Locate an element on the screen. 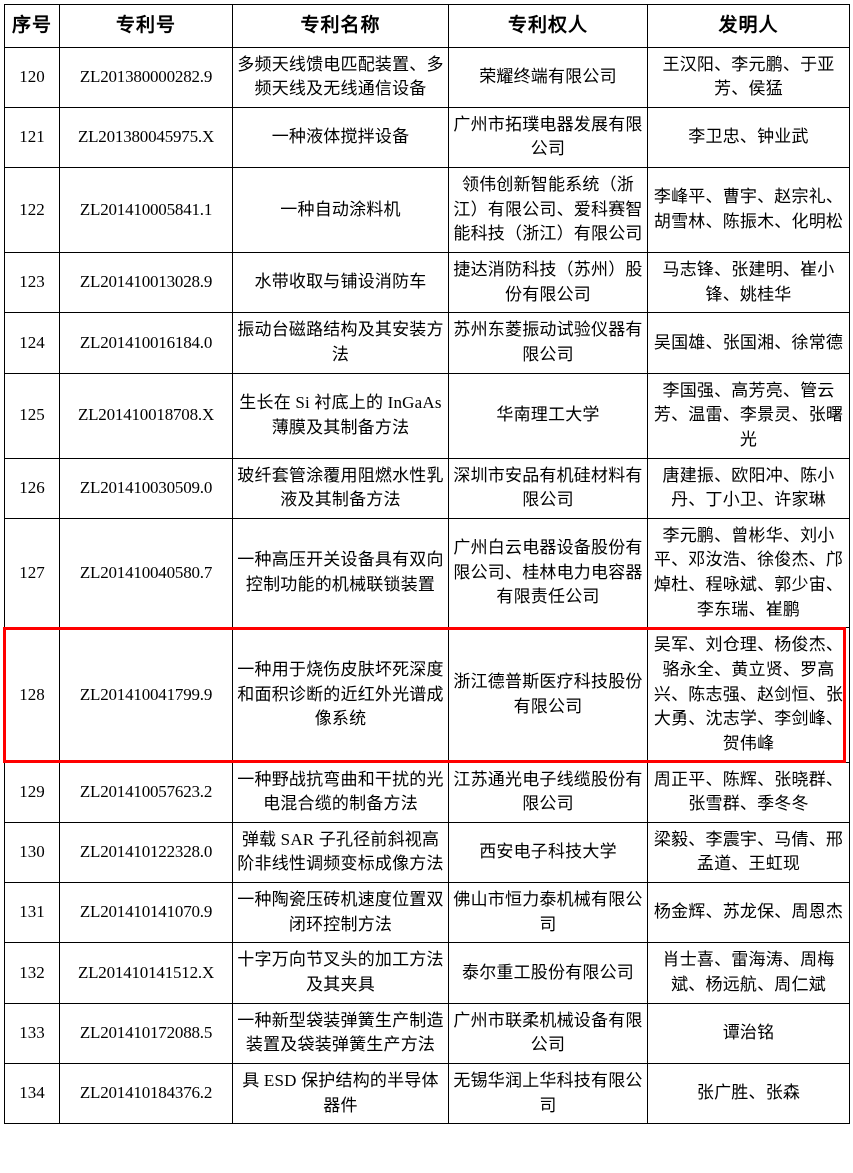  cell-patentee: 领伟创新智能系统（浙江）有限公司、爱科赛智能科技（浙江）有限公司 is located at coordinates (548, 210).